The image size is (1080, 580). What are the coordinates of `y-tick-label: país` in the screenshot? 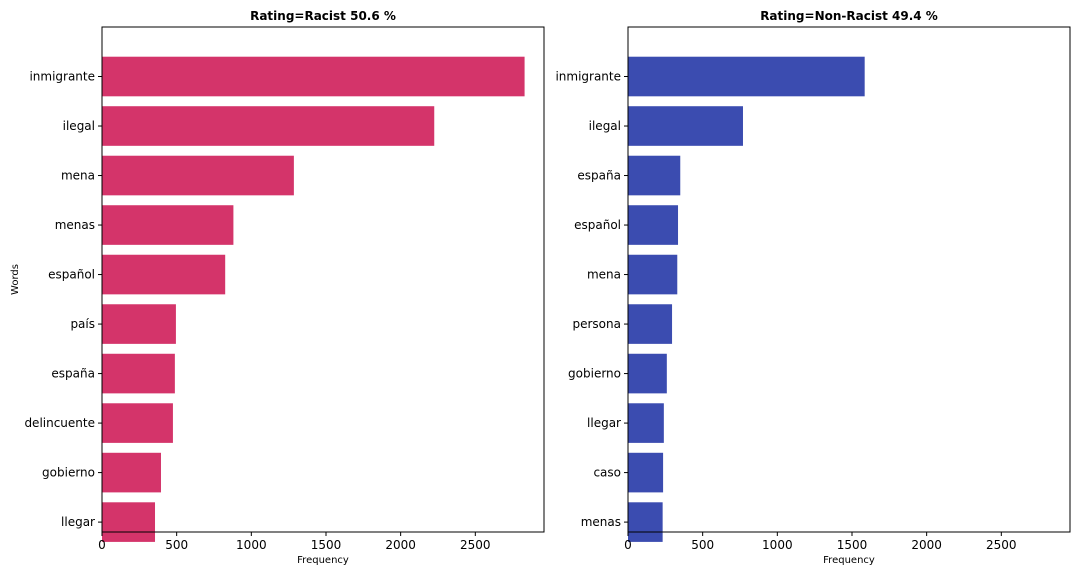 It's located at (82, 324).